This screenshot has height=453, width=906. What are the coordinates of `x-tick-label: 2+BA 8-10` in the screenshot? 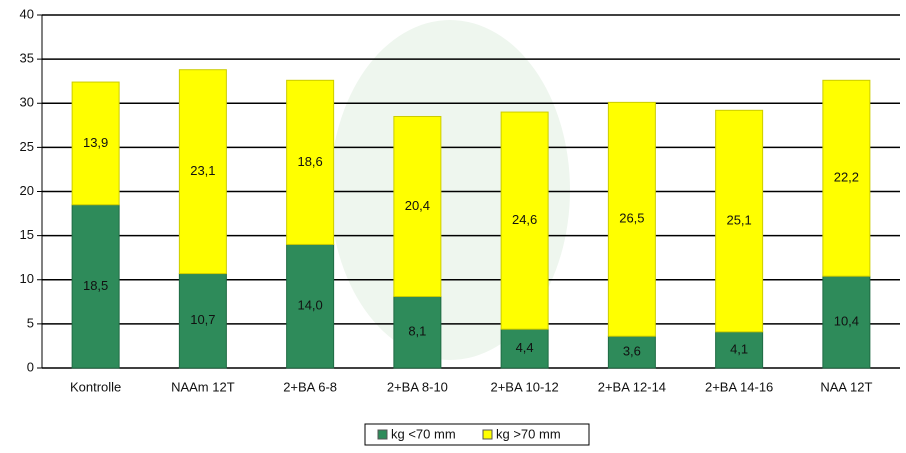 It's located at (417, 386).